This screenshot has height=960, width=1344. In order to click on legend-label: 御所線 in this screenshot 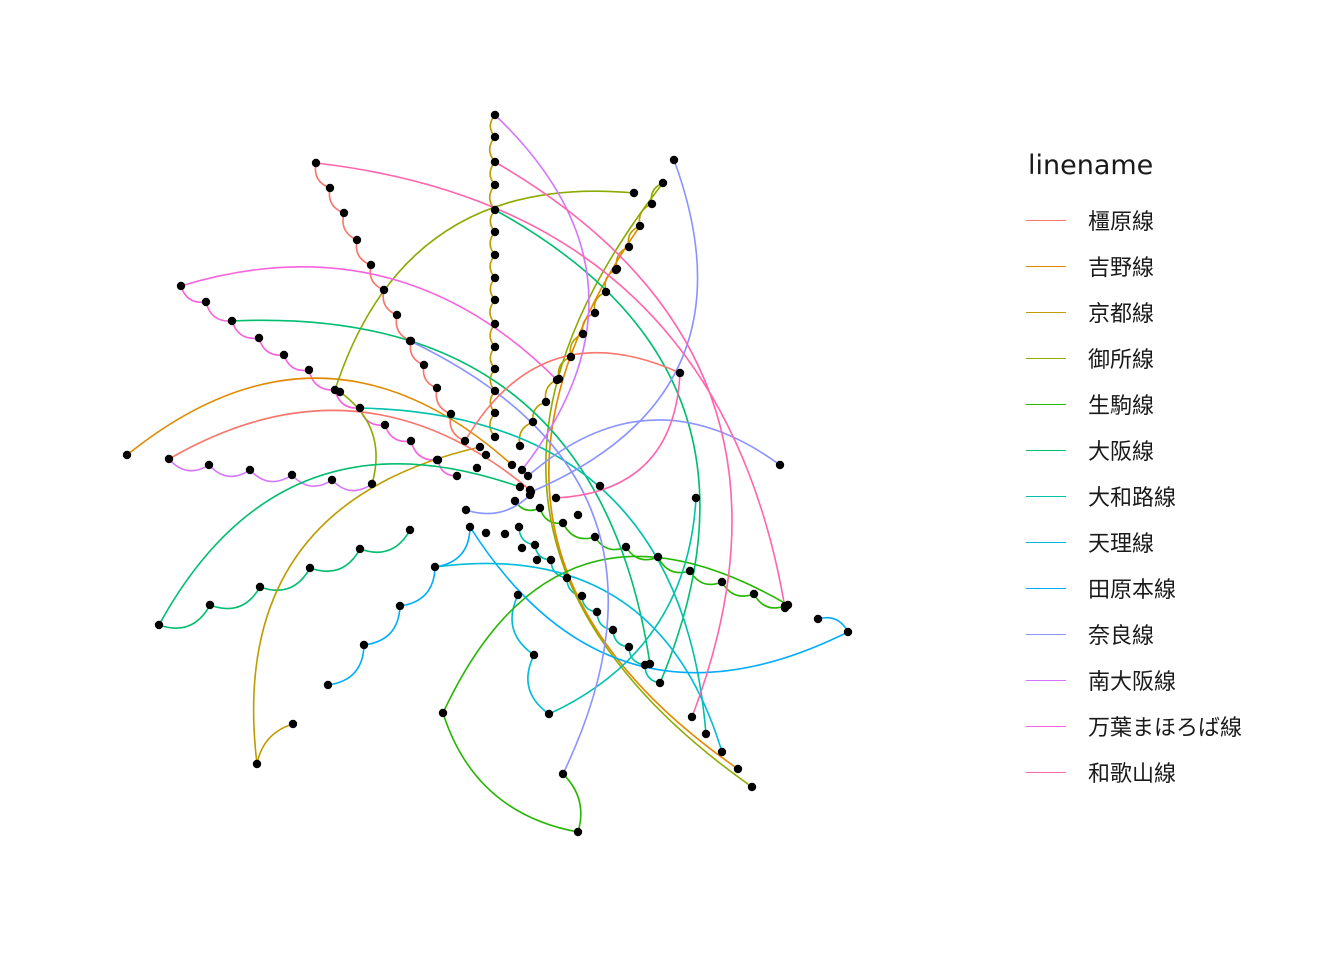, I will do `click(1121, 360)`.